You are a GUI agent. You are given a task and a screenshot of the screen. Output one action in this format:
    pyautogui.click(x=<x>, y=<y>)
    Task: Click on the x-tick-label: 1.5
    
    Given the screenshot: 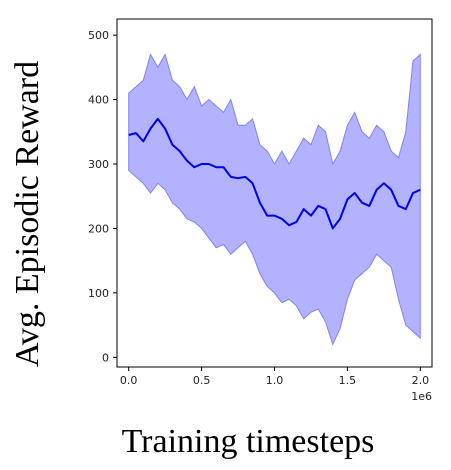 What is the action you would take?
    pyautogui.click(x=348, y=380)
    